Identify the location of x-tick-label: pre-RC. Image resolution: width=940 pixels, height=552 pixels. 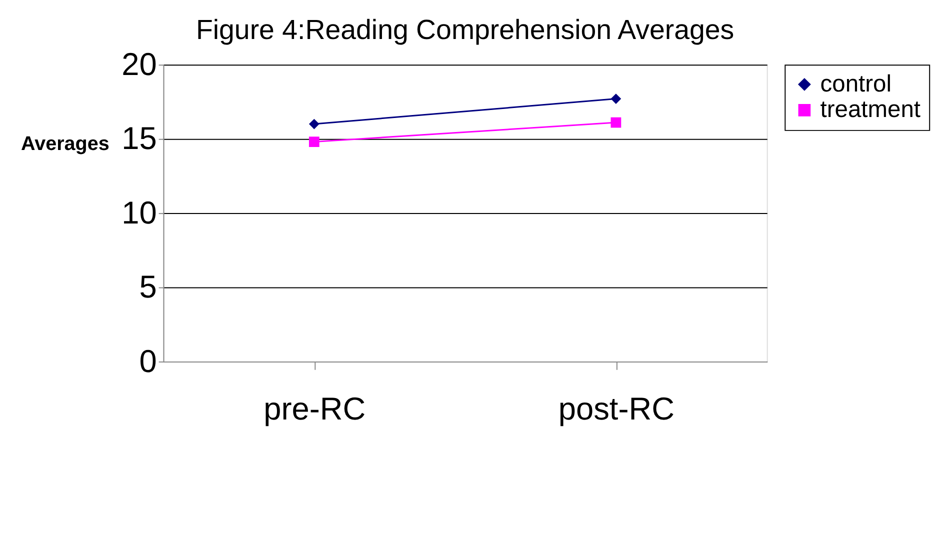
(315, 408).